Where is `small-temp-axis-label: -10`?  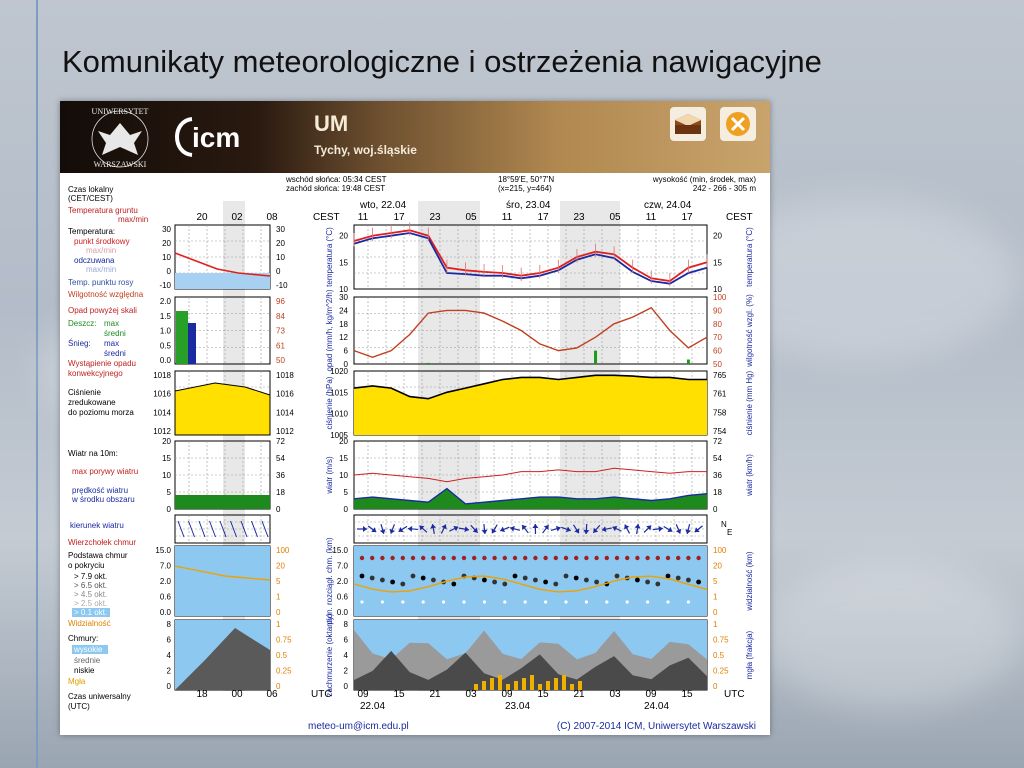 small-temp-axis-label: -10 is located at coordinates (165, 285).